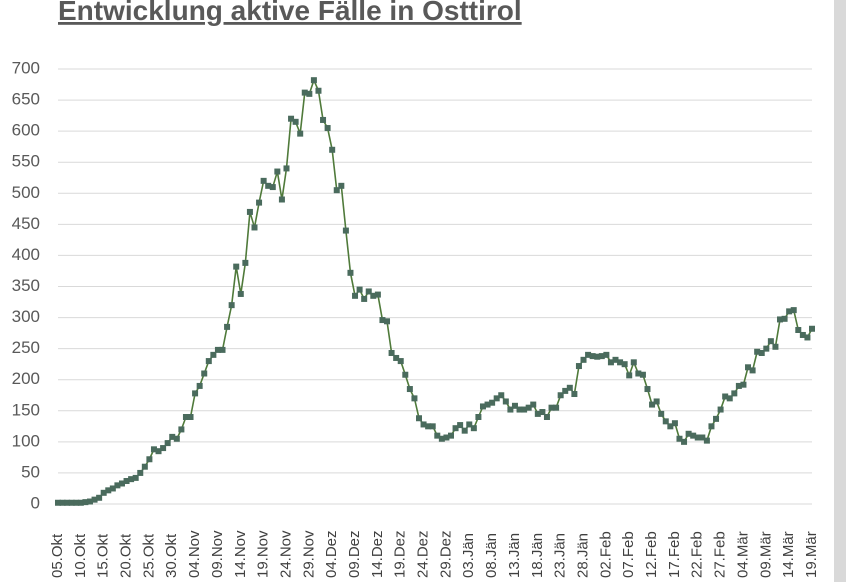  What do you see at coordinates (26, 409) in the screenshot?
I see `y-tick-label: 150` at bounding box center [26, 409].